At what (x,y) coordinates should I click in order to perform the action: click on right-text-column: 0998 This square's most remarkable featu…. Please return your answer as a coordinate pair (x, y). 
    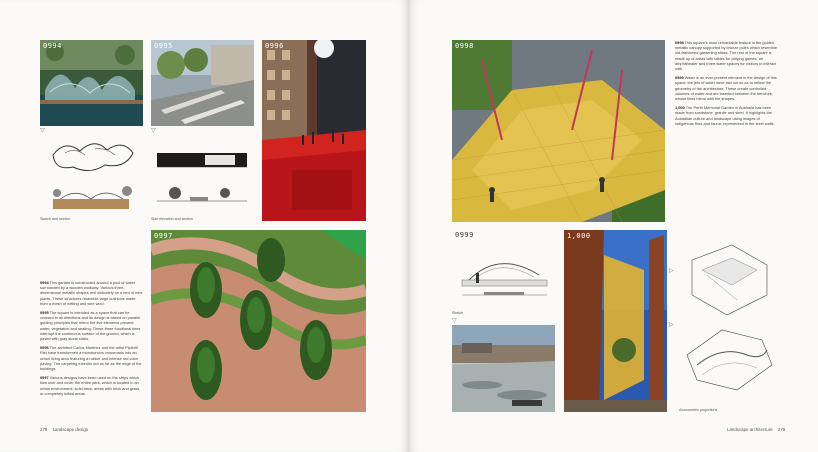
    Looking at the image, I should click on (726, 85).